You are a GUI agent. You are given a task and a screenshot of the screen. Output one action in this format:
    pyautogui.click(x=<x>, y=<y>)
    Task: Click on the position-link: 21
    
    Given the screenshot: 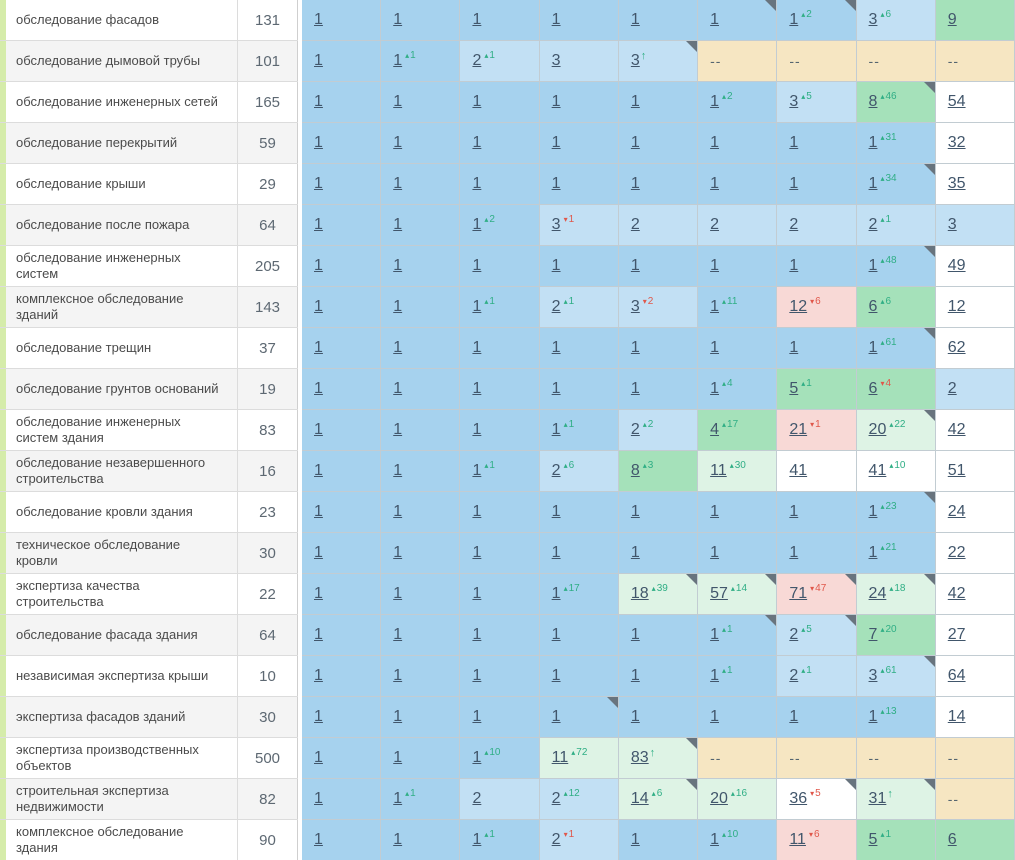 What is the action you would take?
    pyautogui.click(x=798, y=429)
    